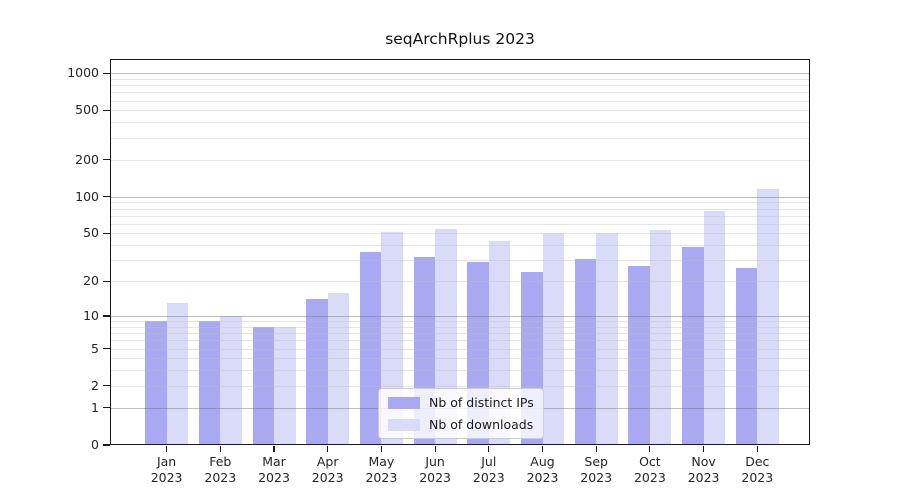 Image resolution: width=900 pixels, height=500 pixels. Describe the element at coordinates (87, 110) in the screenshot. I see `y-tick-label: 500` at that location.